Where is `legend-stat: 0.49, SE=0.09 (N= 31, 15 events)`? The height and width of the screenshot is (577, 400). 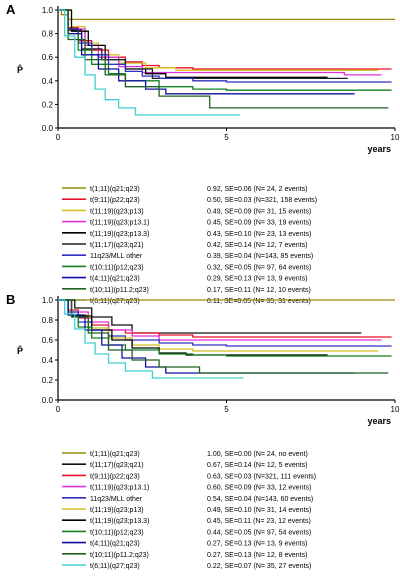
legend-stat: 0.49, SE=0.09 (N= 31, 15 events) is located at coordinates (259, 211).